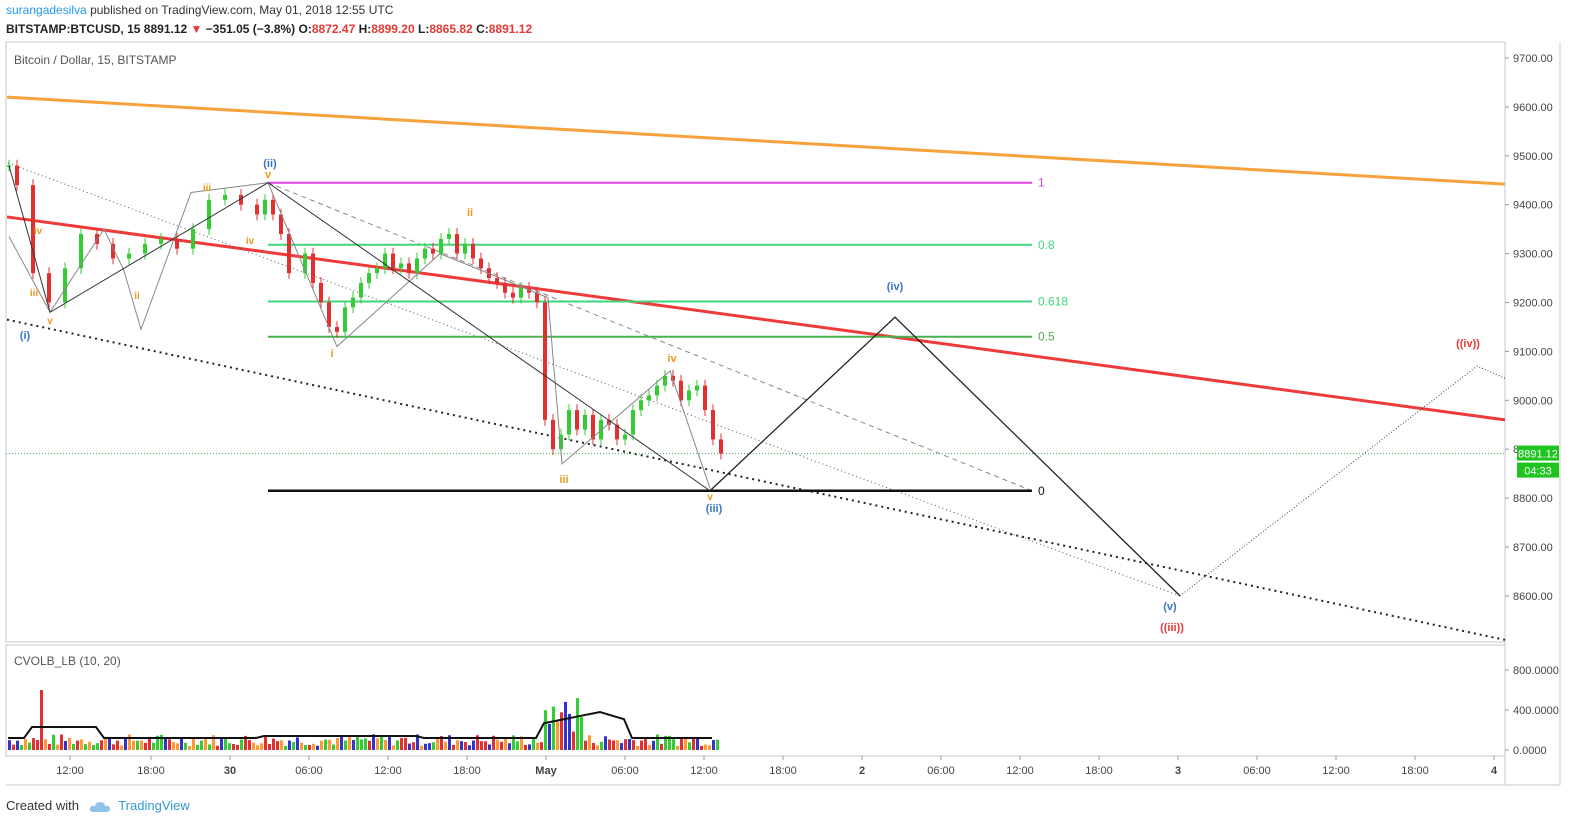 Image resolution: width=1585 pixels, height=824 pixels. I want to click on open-label: O:, so click(305, 29).